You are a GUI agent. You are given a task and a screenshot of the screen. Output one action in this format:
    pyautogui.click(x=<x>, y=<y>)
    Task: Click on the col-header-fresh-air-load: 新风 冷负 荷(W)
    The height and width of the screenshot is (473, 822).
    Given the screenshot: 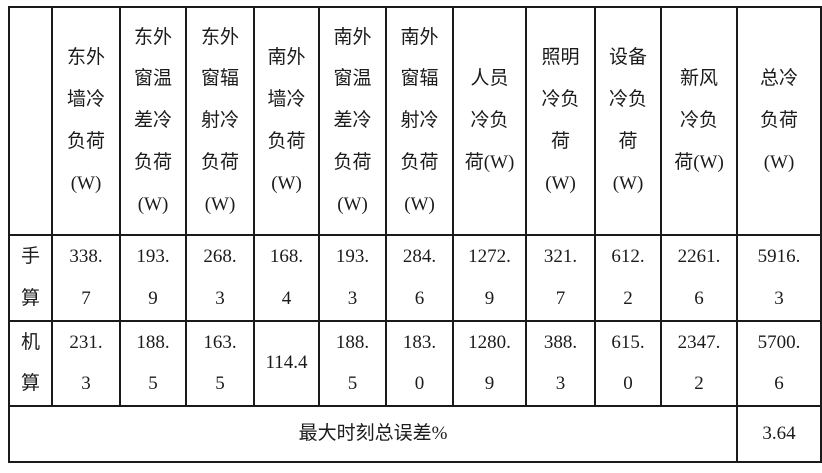 What is the action you would take?
    pyautogui.click(x=699, y=121)
    